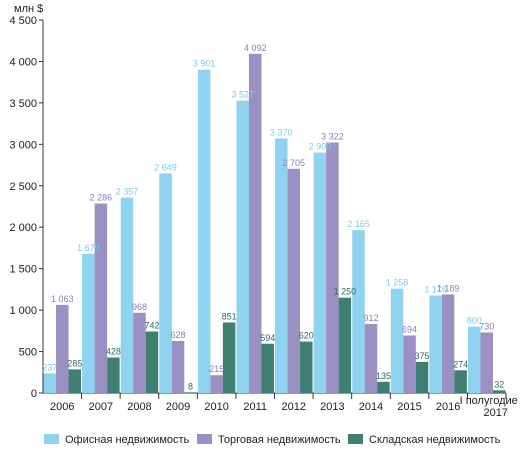 Image resolution: width=525 pixels, height=455 pixels. What do you see at coordinates (23, 187) in the screenshot?
I see `y-tick-label: 2 500` at bounding box center [23, 187].